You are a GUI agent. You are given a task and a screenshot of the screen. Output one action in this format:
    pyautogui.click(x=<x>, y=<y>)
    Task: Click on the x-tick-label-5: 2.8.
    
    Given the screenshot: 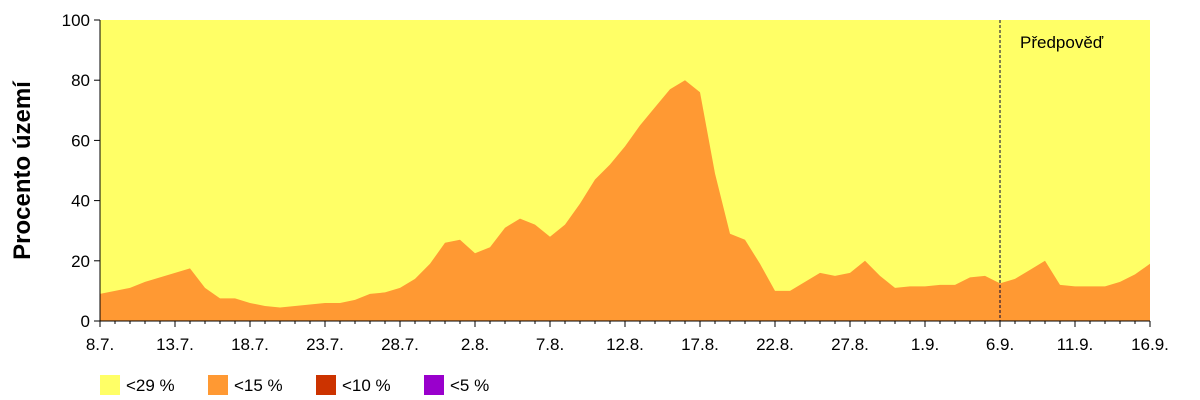 What is the action you would take?
    pyautogui.click(x=475, y=344)
    